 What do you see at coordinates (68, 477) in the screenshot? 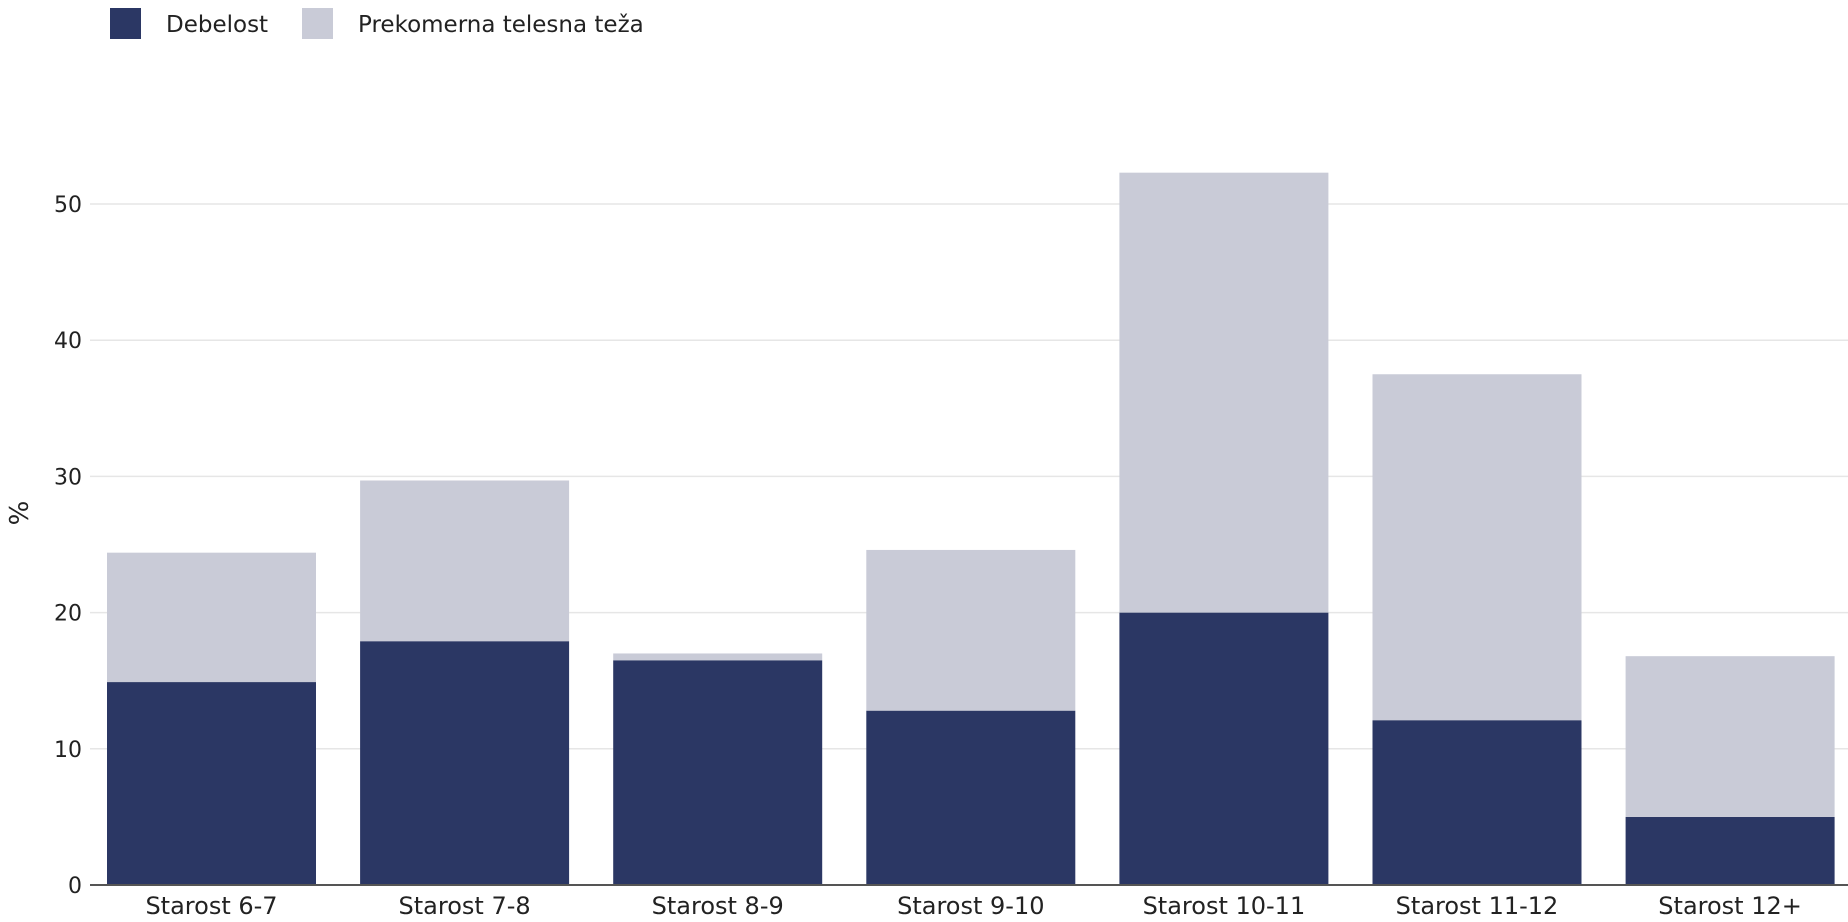
I see `y-tick-label: 30` at bounding box center [68, 477].